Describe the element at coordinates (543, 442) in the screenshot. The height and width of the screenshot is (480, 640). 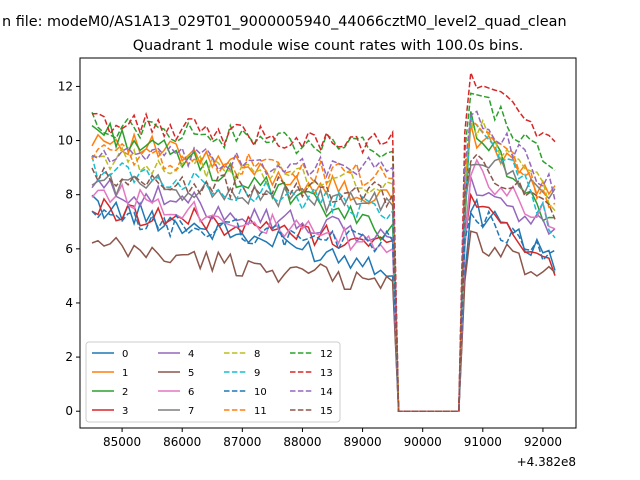
I see `x-tick-label: 92000` at that location.